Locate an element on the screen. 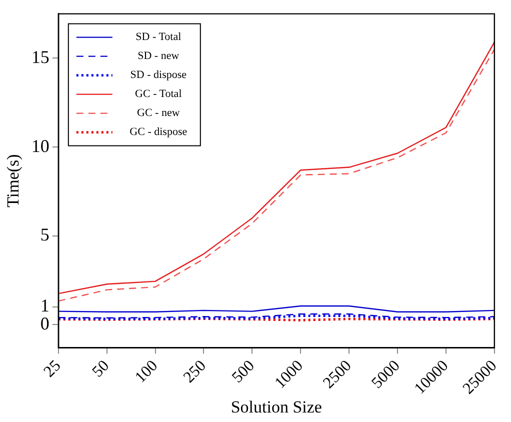 Image resolution: width=511 pixels, height=422 pixels. y-axis-title: Time(s) is located at coordinates (13, 181).